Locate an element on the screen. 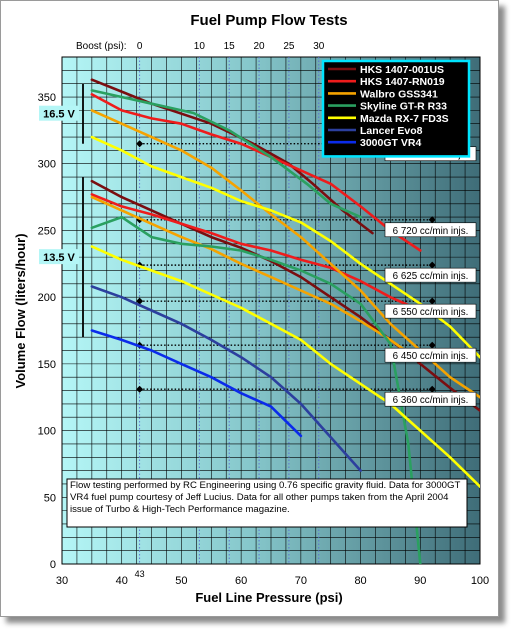 The image size is (511, 629). x-ticks: 30 40 50 60 70 80 90 100 43 is located at coordinates (272, 578).